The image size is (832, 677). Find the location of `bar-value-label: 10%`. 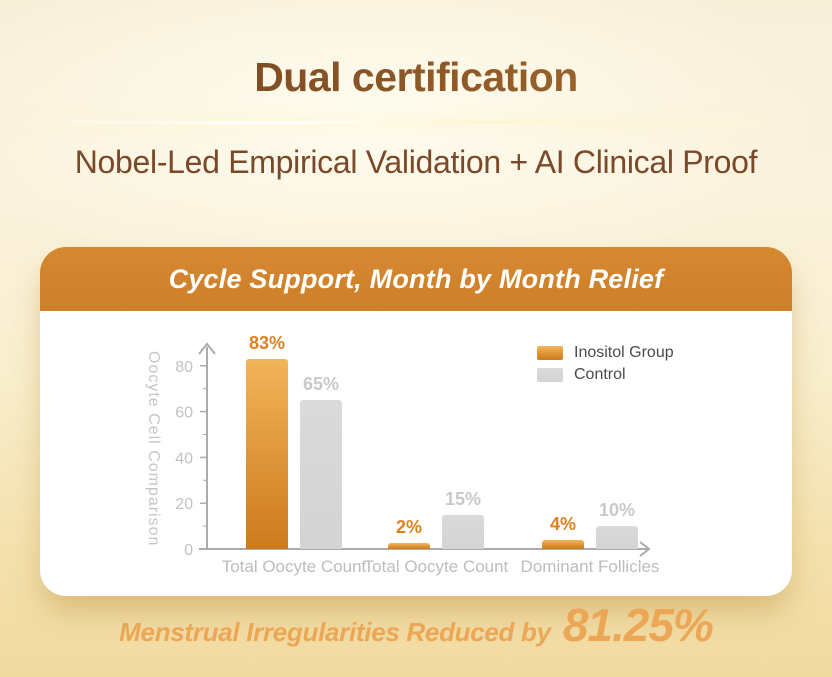

bar-value-label: 10% is located at coordinates (617, 510).